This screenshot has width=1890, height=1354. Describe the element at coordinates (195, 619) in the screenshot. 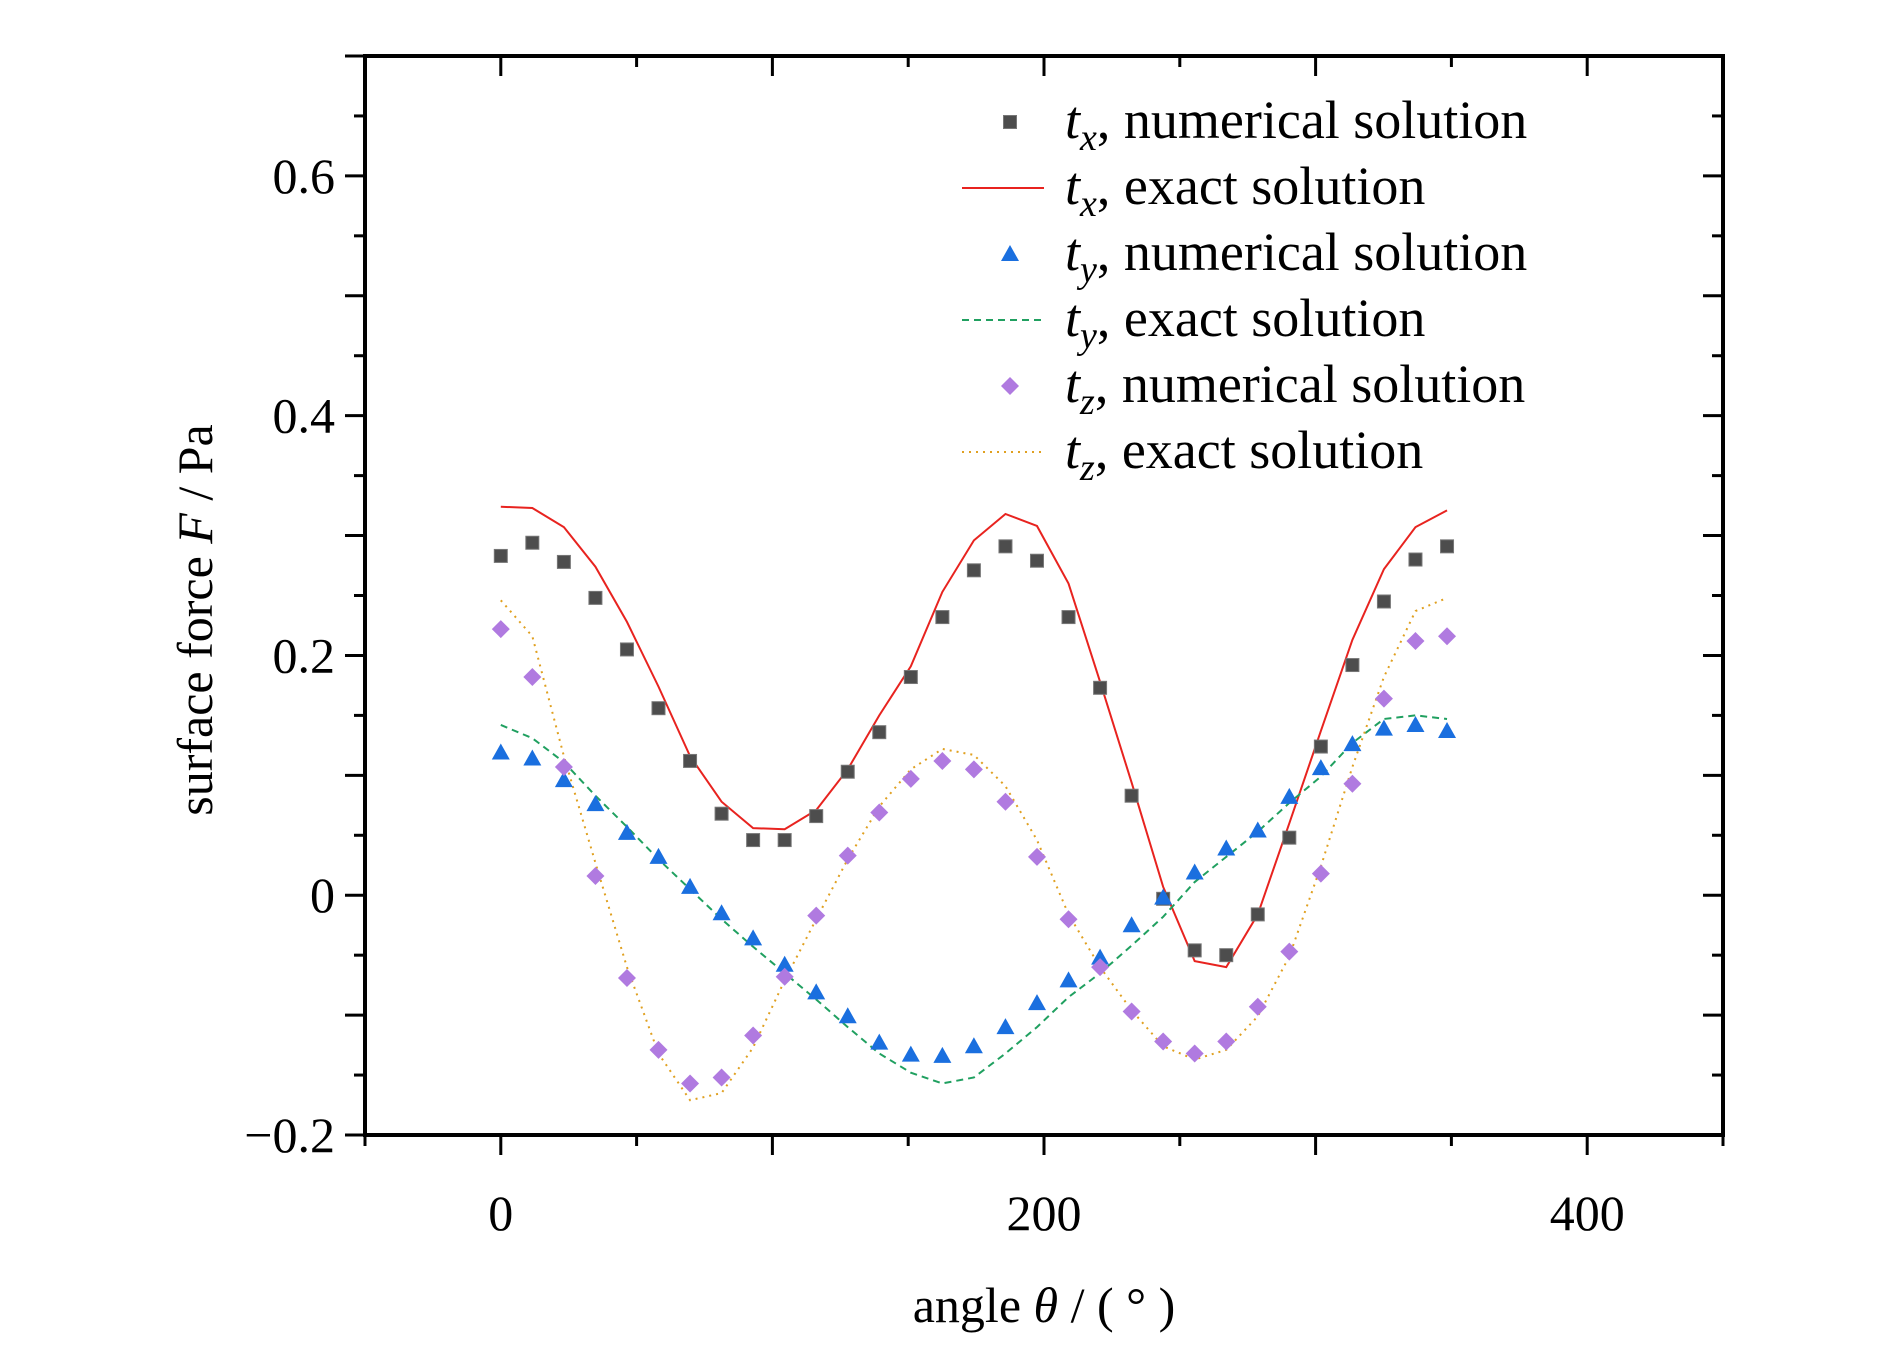

I see `y-axis-title: surface force F / Pa` at that location.